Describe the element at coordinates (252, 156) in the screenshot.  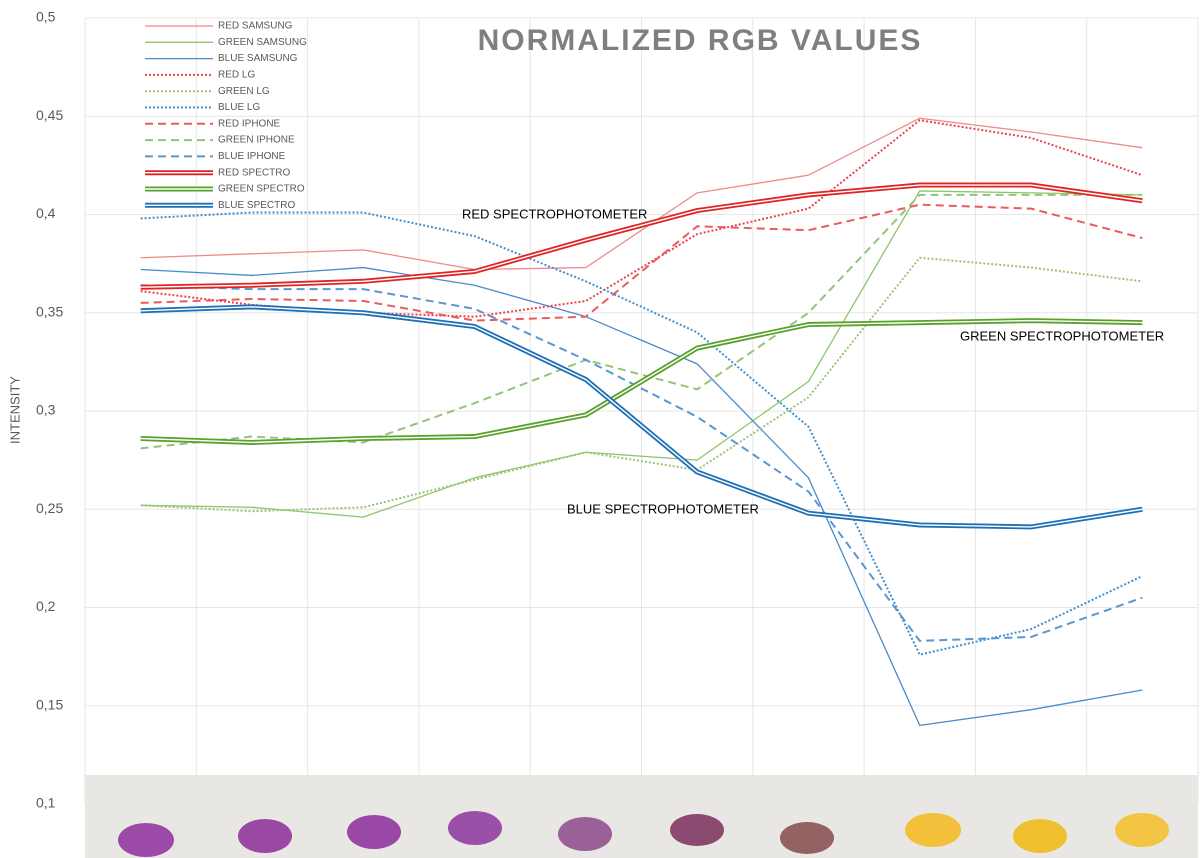
I see `legend-label: BLUE IPHONE` at that location.